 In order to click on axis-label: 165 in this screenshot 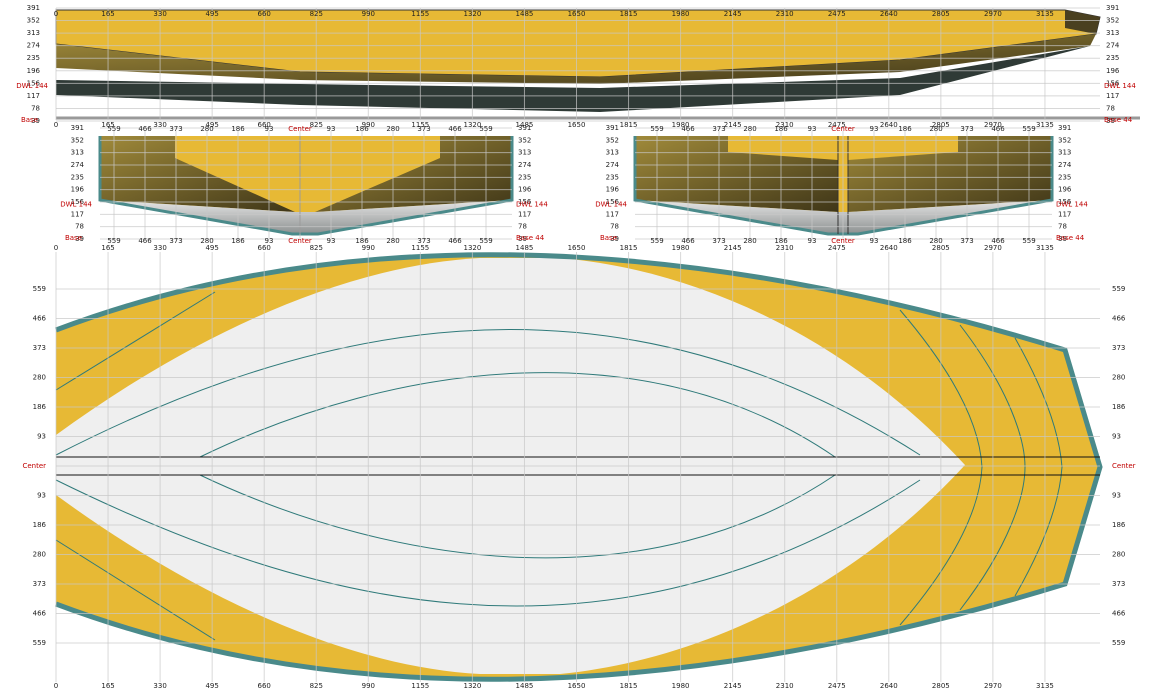, I will do `click(107, 248)`.